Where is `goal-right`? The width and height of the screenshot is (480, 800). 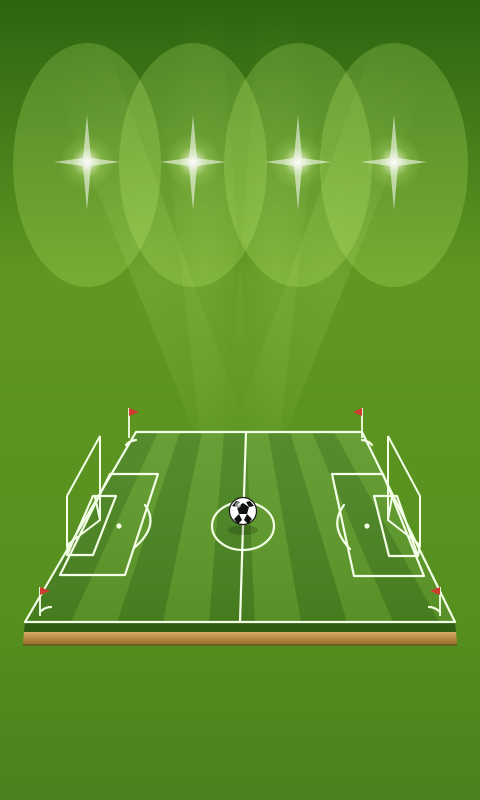
goal-right is located at coordinates (404, 496).